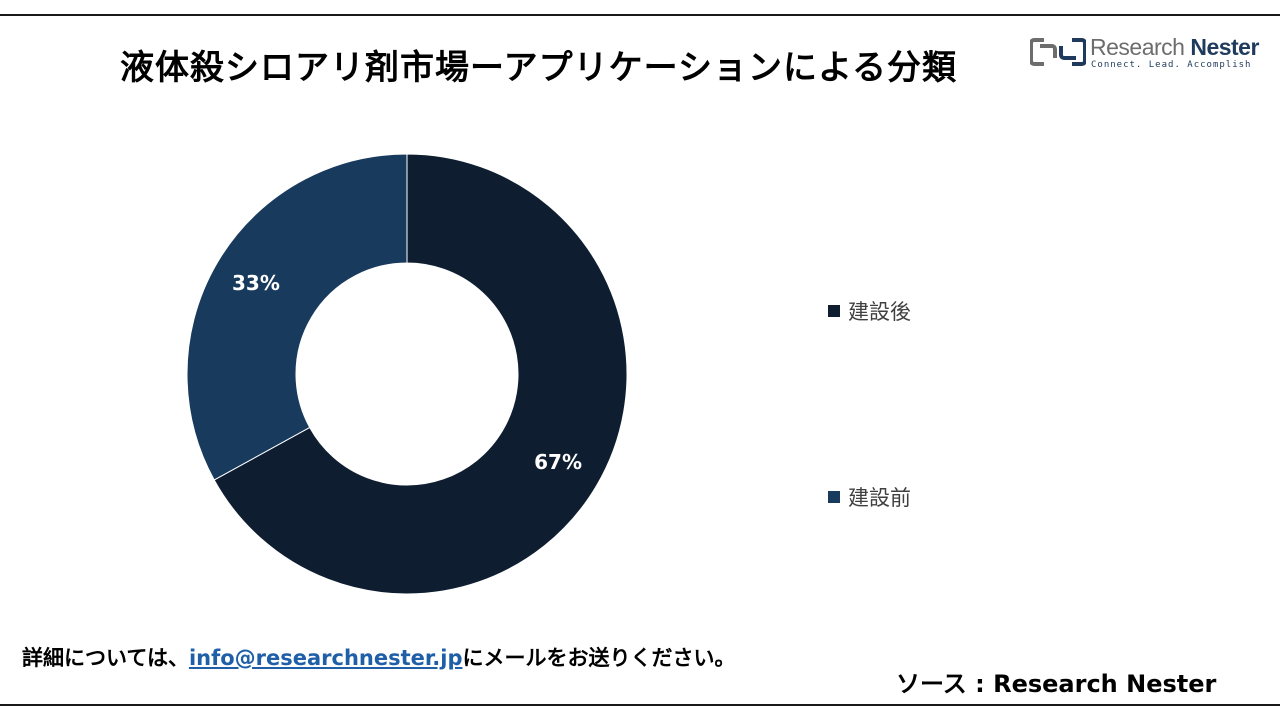 This screenshot has height=720, width=1280. I want to click on contact-note-prefix: 詳細については、, so click(105, 658).